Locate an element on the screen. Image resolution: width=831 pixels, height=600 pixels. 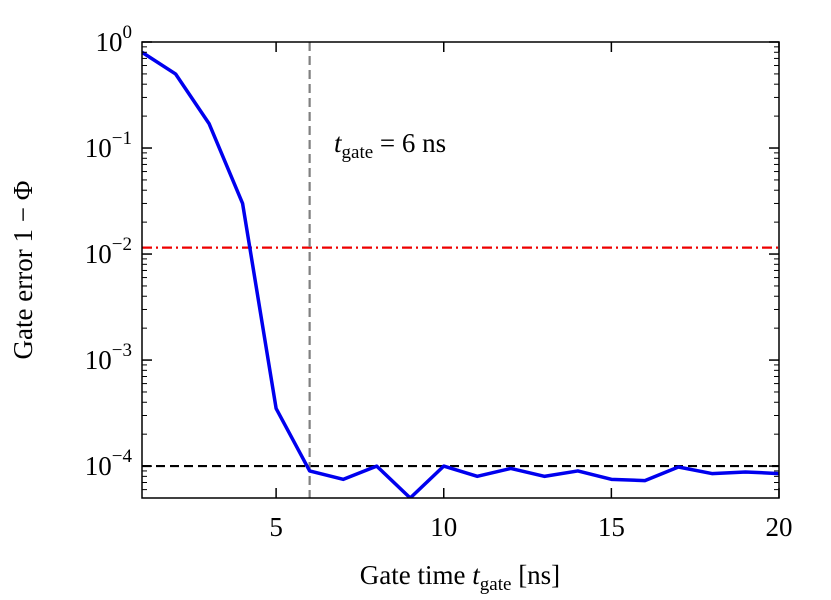
x-label-sub: gate is located at coordinates (496, 584).